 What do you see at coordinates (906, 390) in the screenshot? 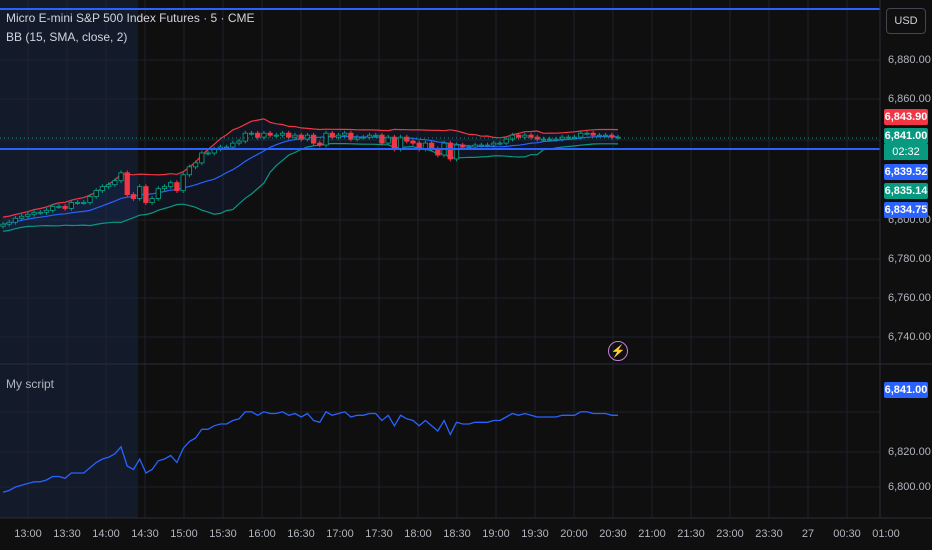
I see `script-value-badge: 6,841.00` at bounding box center [906, 390].